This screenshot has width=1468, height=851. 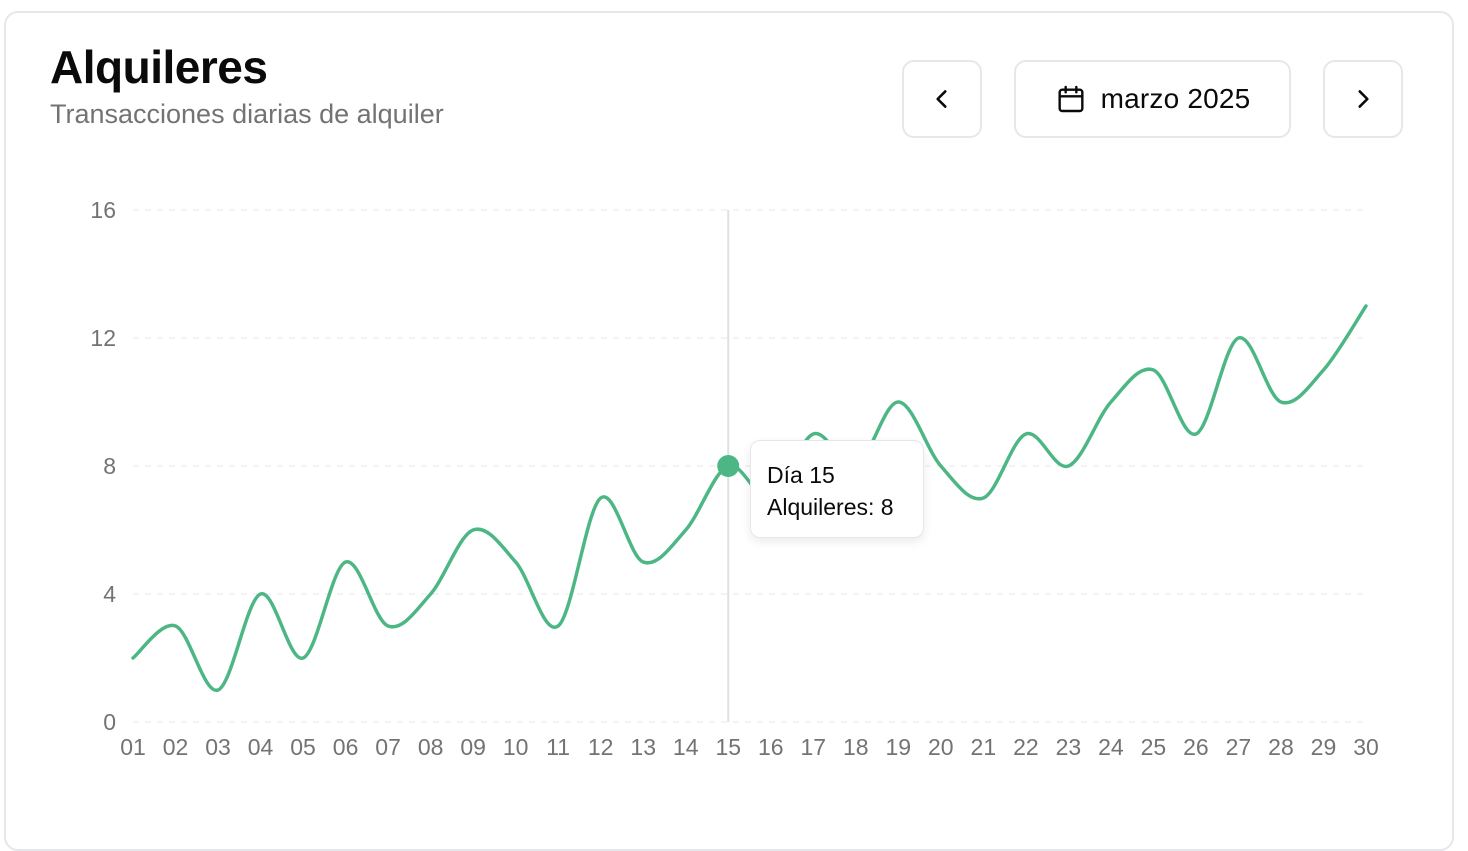 I want to click on x-tick-label: 18, so click(x=856, y=747).